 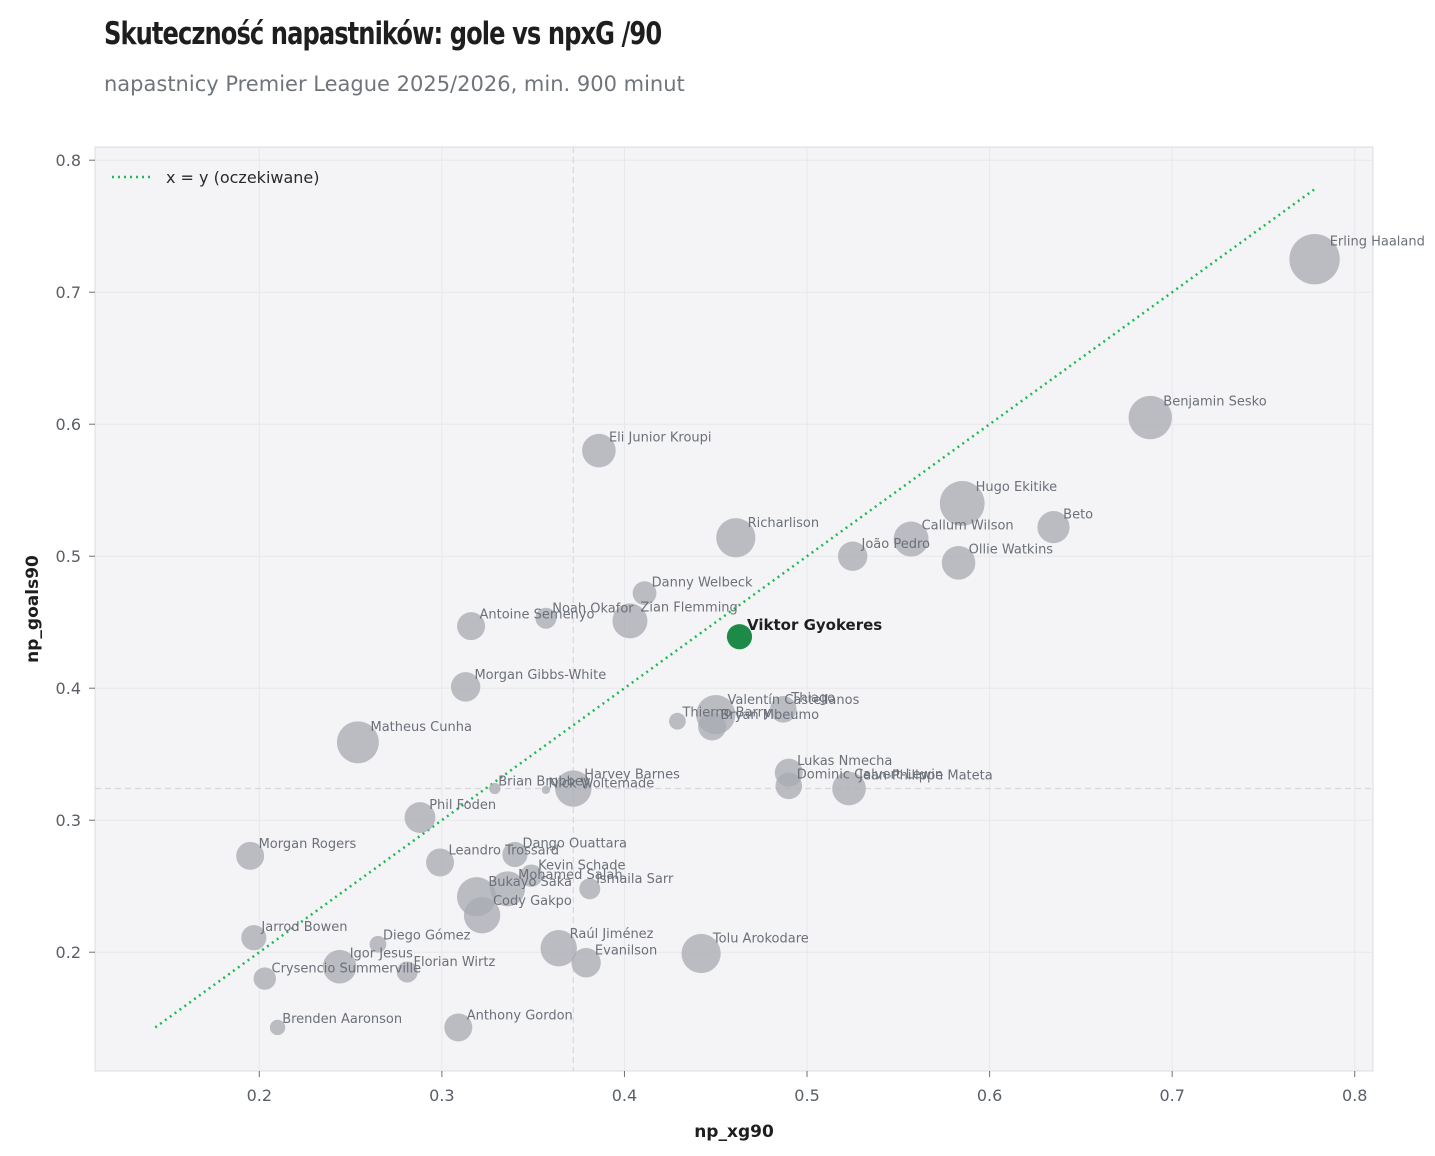 I want to click on point-label: Raúl Jiménez, so click(x=612, y=934).